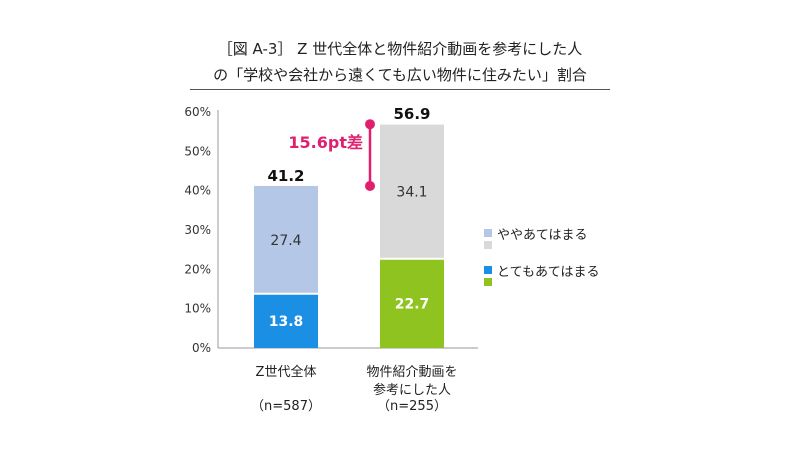  I want to click on difference-marker-top, so click(370, 124).